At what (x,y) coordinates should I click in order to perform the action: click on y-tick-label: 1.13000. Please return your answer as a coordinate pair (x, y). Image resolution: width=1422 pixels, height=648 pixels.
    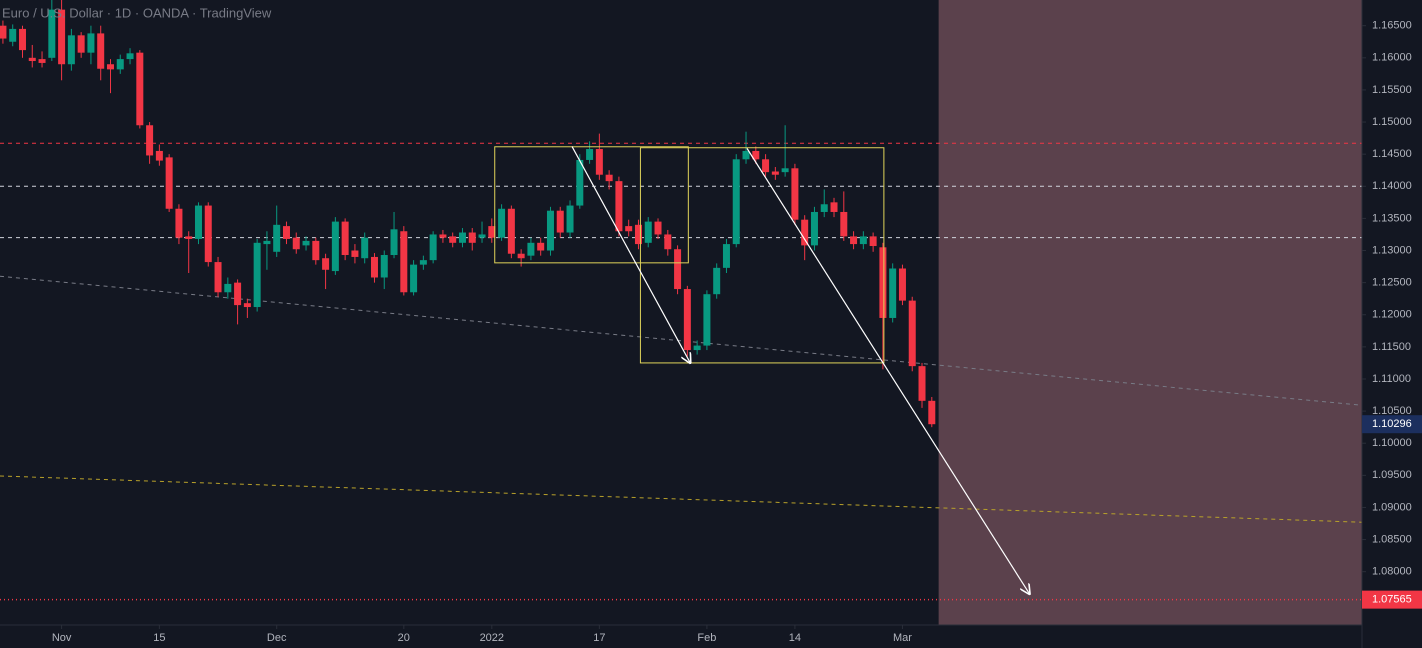
    Looking at the image, I should click on (1392, 250).